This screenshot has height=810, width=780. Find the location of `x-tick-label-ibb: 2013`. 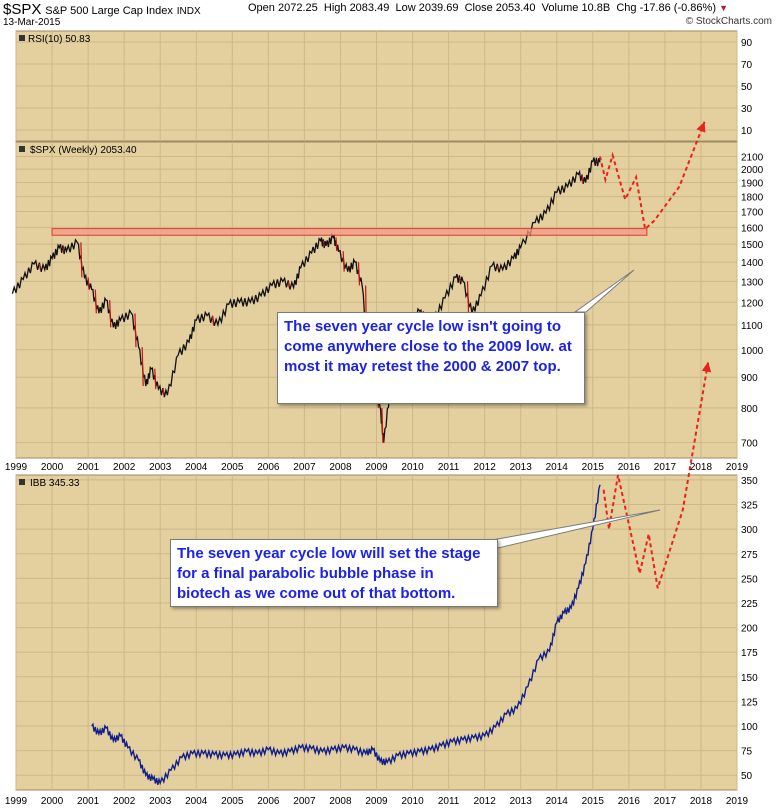

x-tick-label-ibb: 2013 is located at coordinates (521, 801).